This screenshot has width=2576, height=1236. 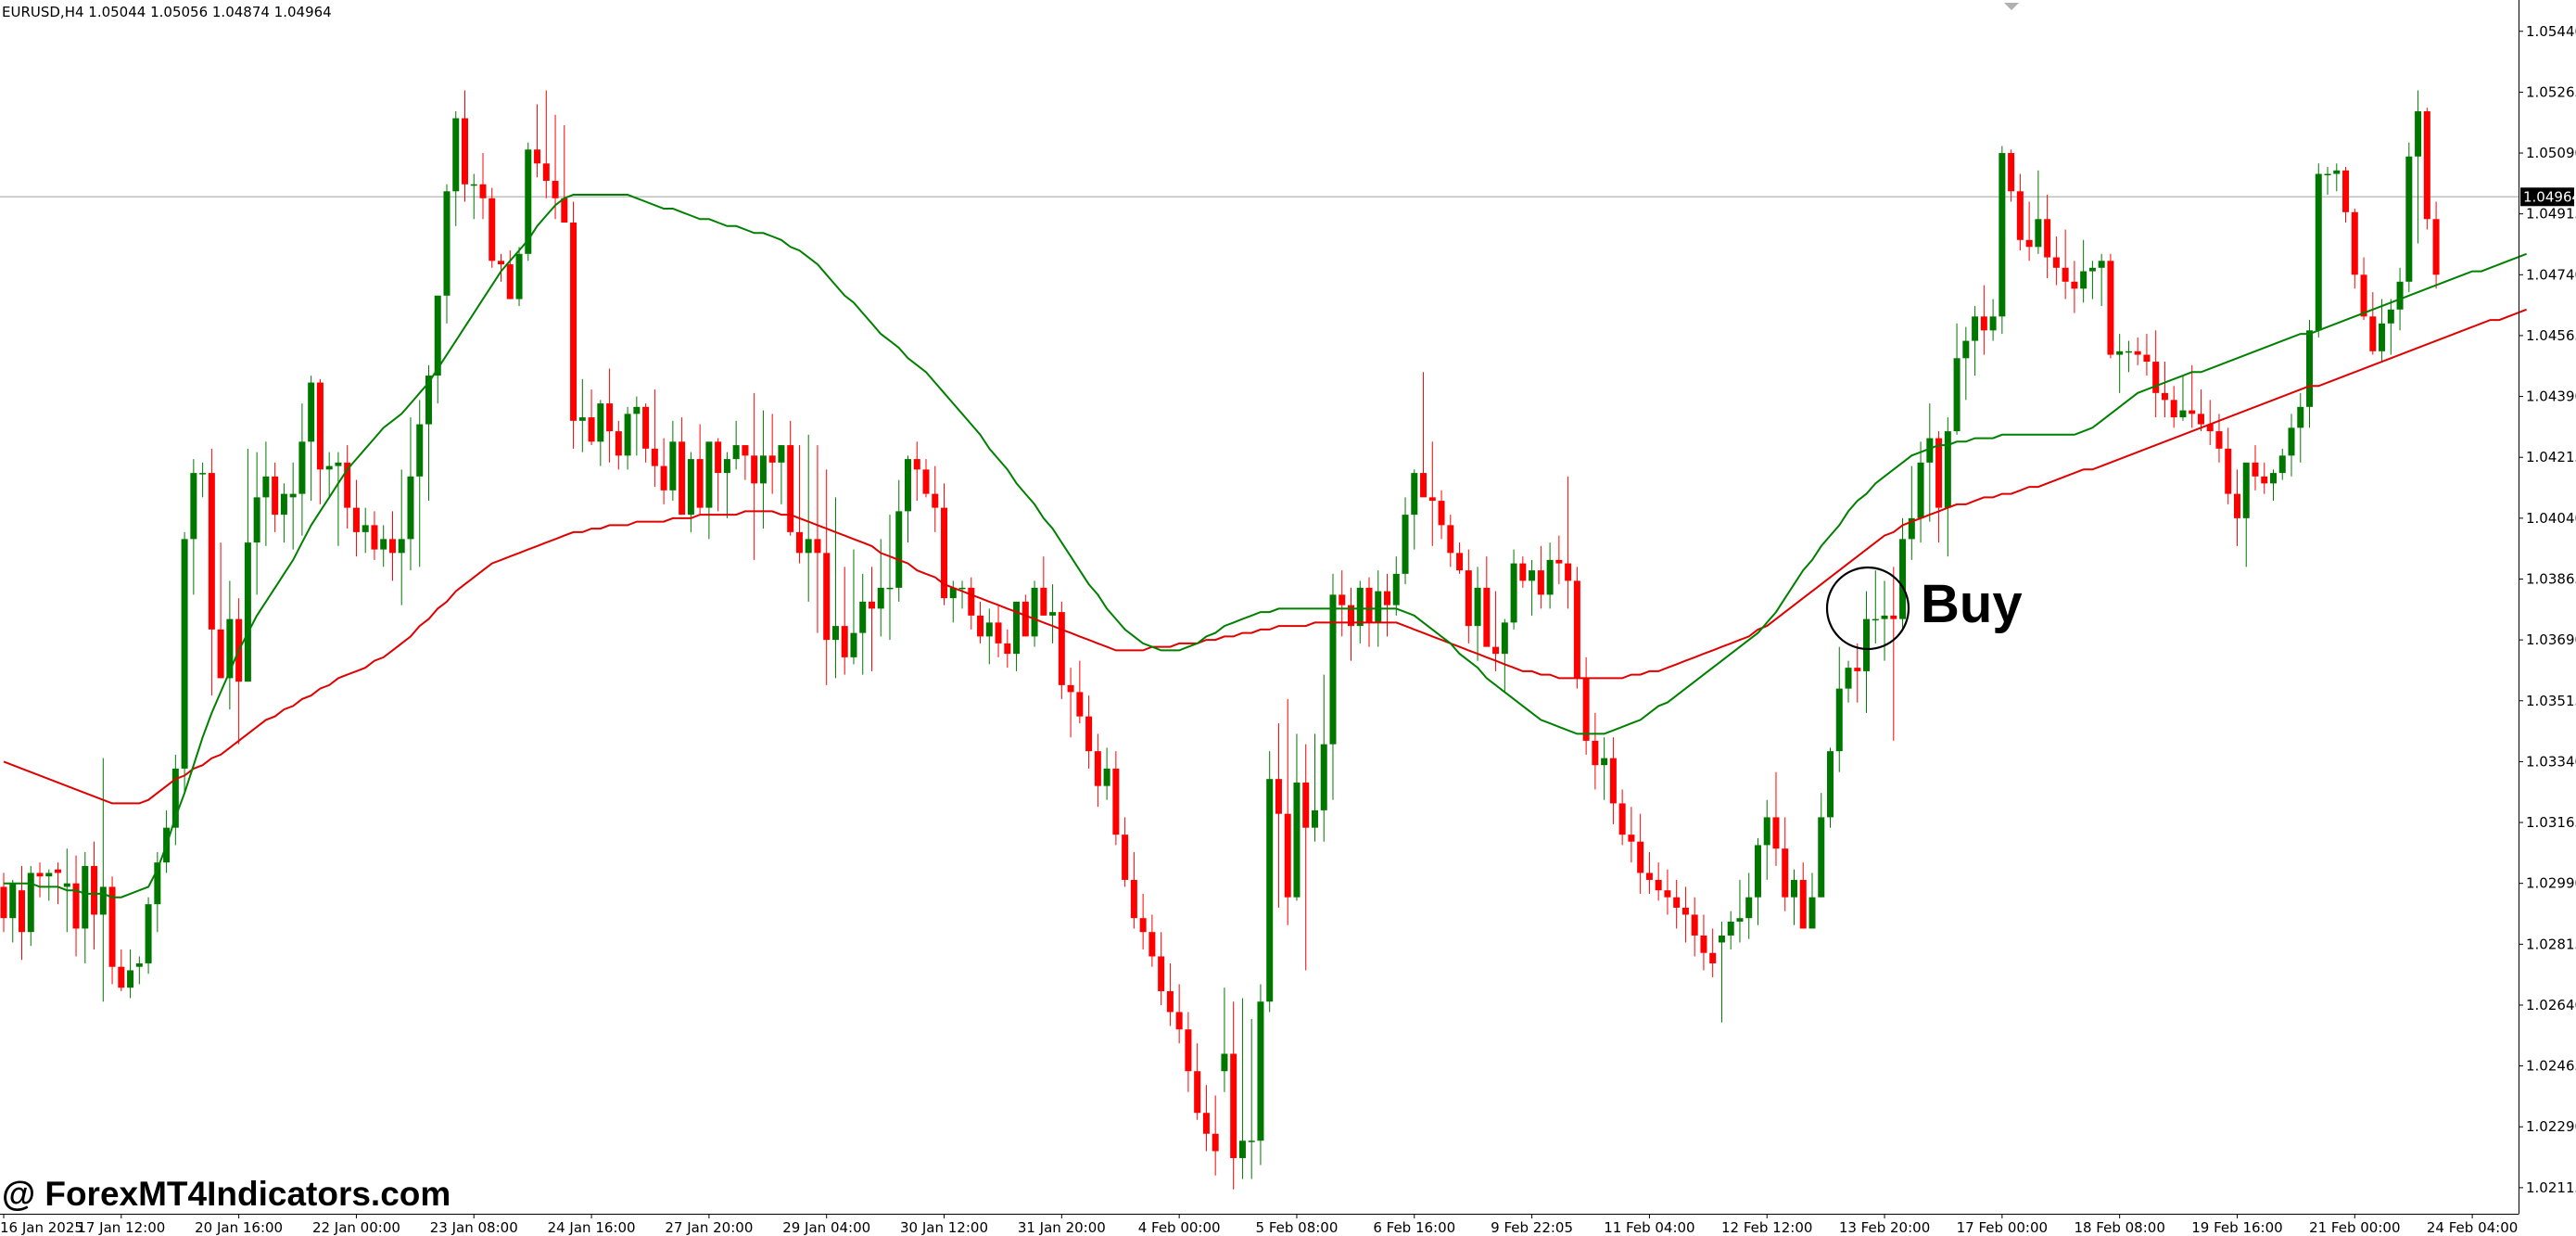 What do you see at coordinates (826, 1227) in the screenshot?
I see `x-tick-label: 29 Jan 04:00` at bounding box center [826, 1227].